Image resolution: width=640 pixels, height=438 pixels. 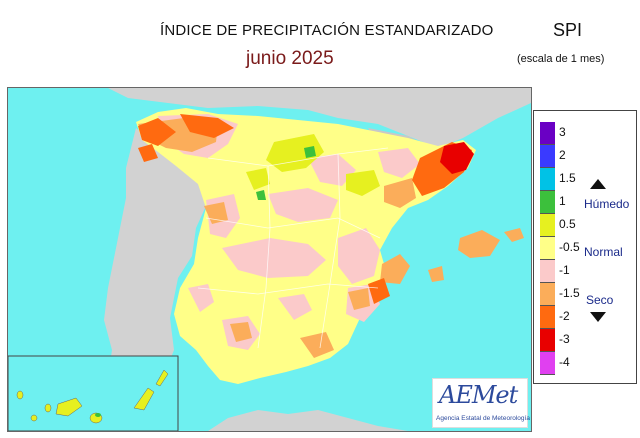 What do you see at coordinates (327, 30) in the screenshot?
I see `map-title: ÍNDICE DE PRECIPITACIÓN ESTANDARIZADO` at bounding box center [327, 30].